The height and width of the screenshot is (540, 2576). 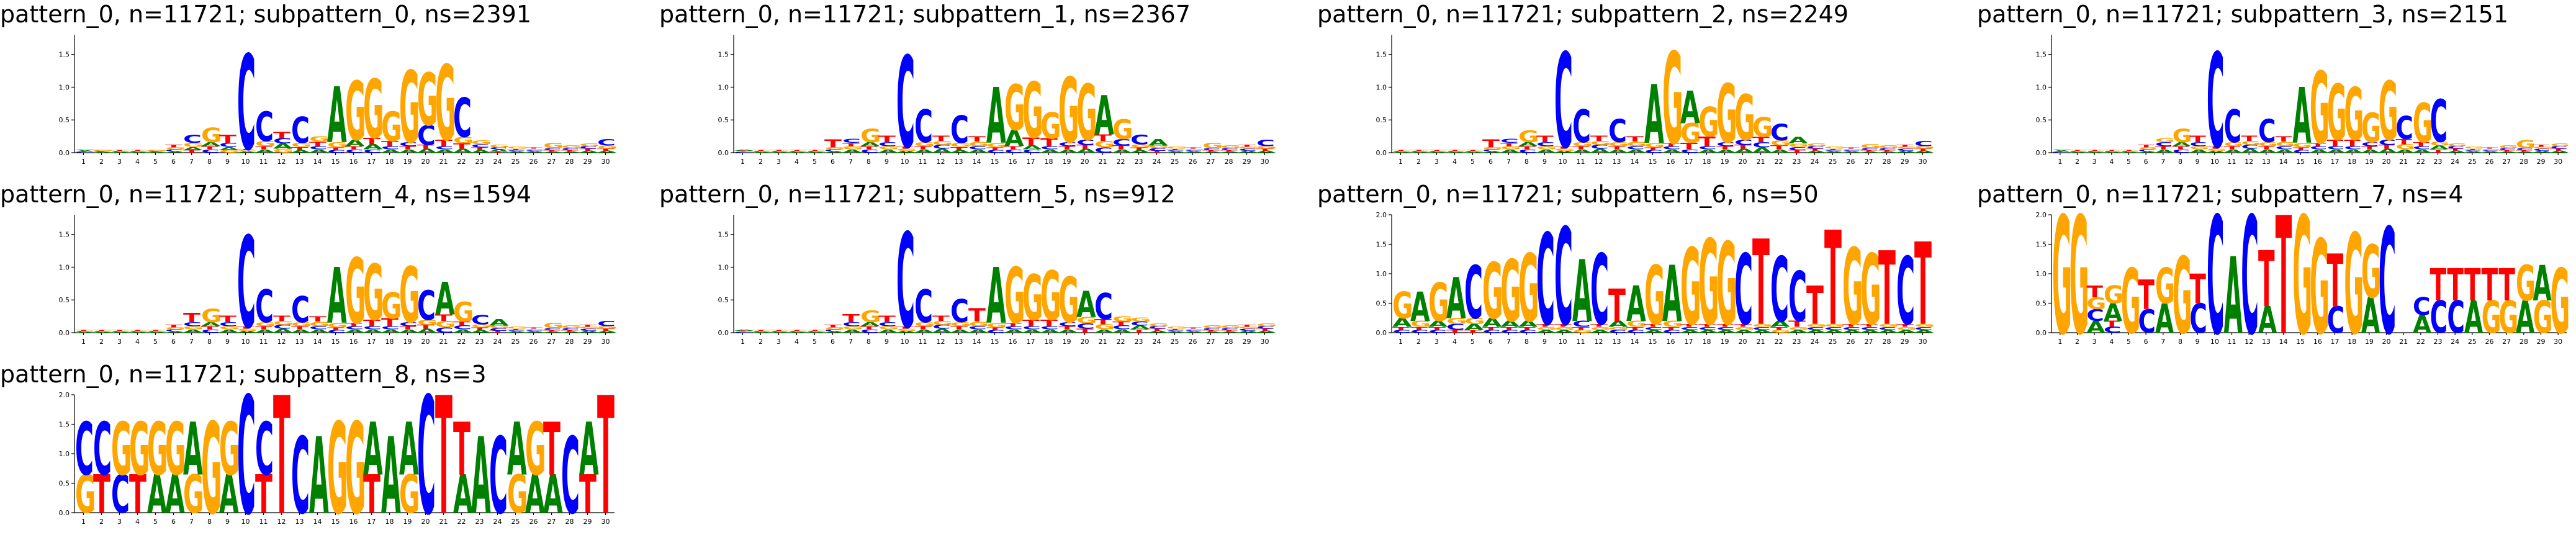 What do you see at coordinates (1381, 304) in the screenshot?
I see `y-tick-label: 0.5` at bounding box center [1381, 304].